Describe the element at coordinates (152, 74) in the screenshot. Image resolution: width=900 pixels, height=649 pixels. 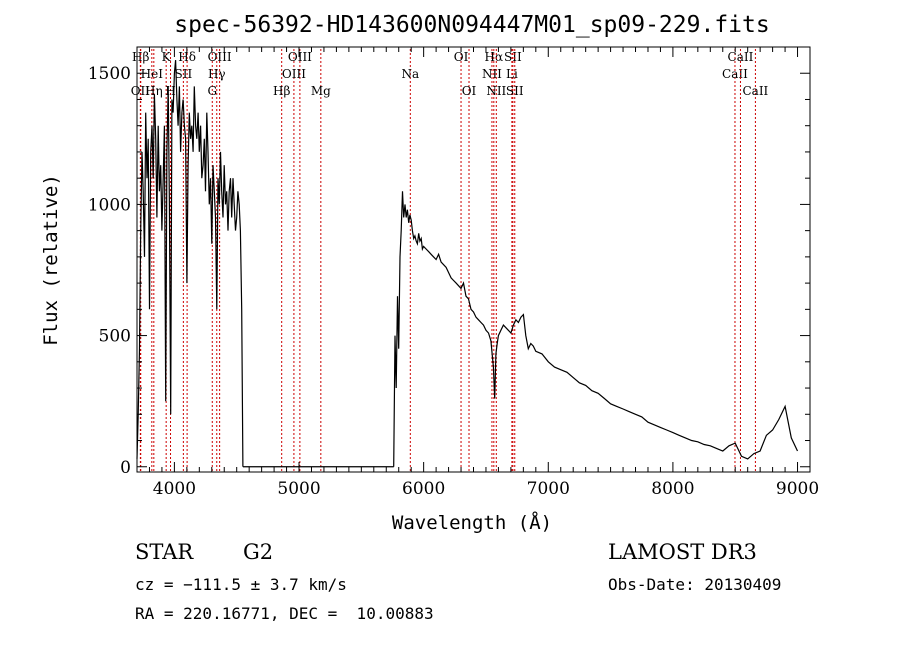
I see `line-marker-label: HeI` at that location.